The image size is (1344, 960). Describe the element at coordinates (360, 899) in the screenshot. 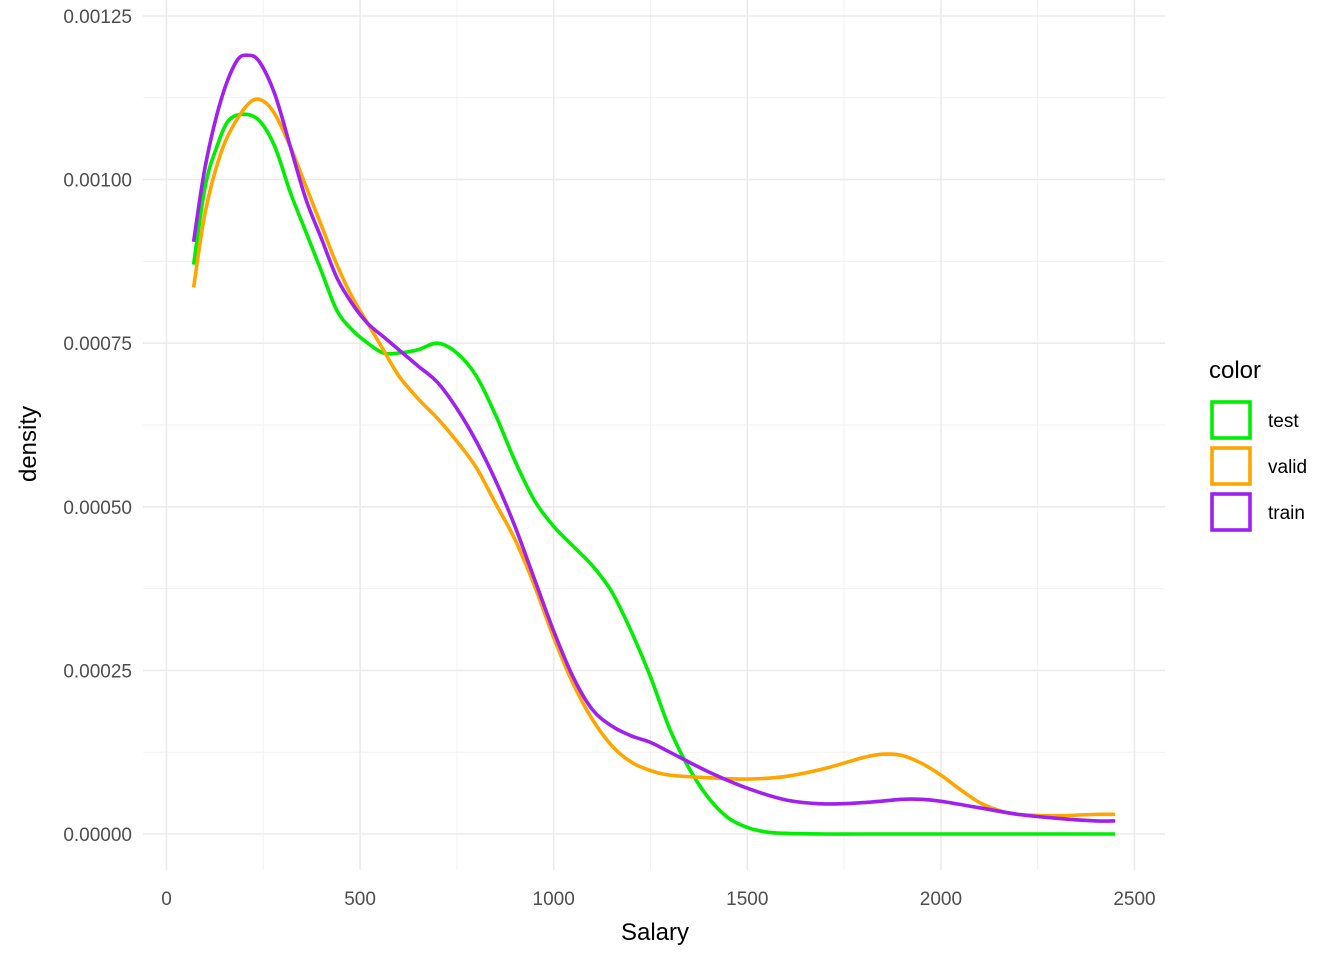

I see `x-tick-label: 500` at that location.